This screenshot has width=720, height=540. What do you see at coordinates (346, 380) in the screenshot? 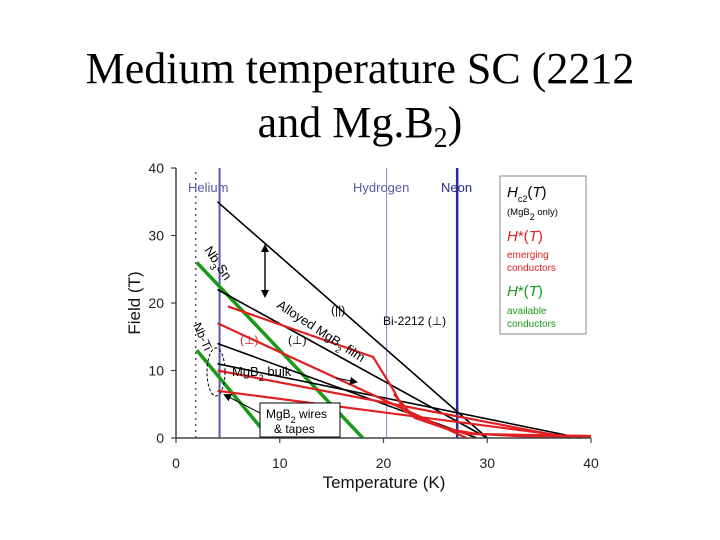
I see `bulk-arrow` at bounding box center [346, 380].